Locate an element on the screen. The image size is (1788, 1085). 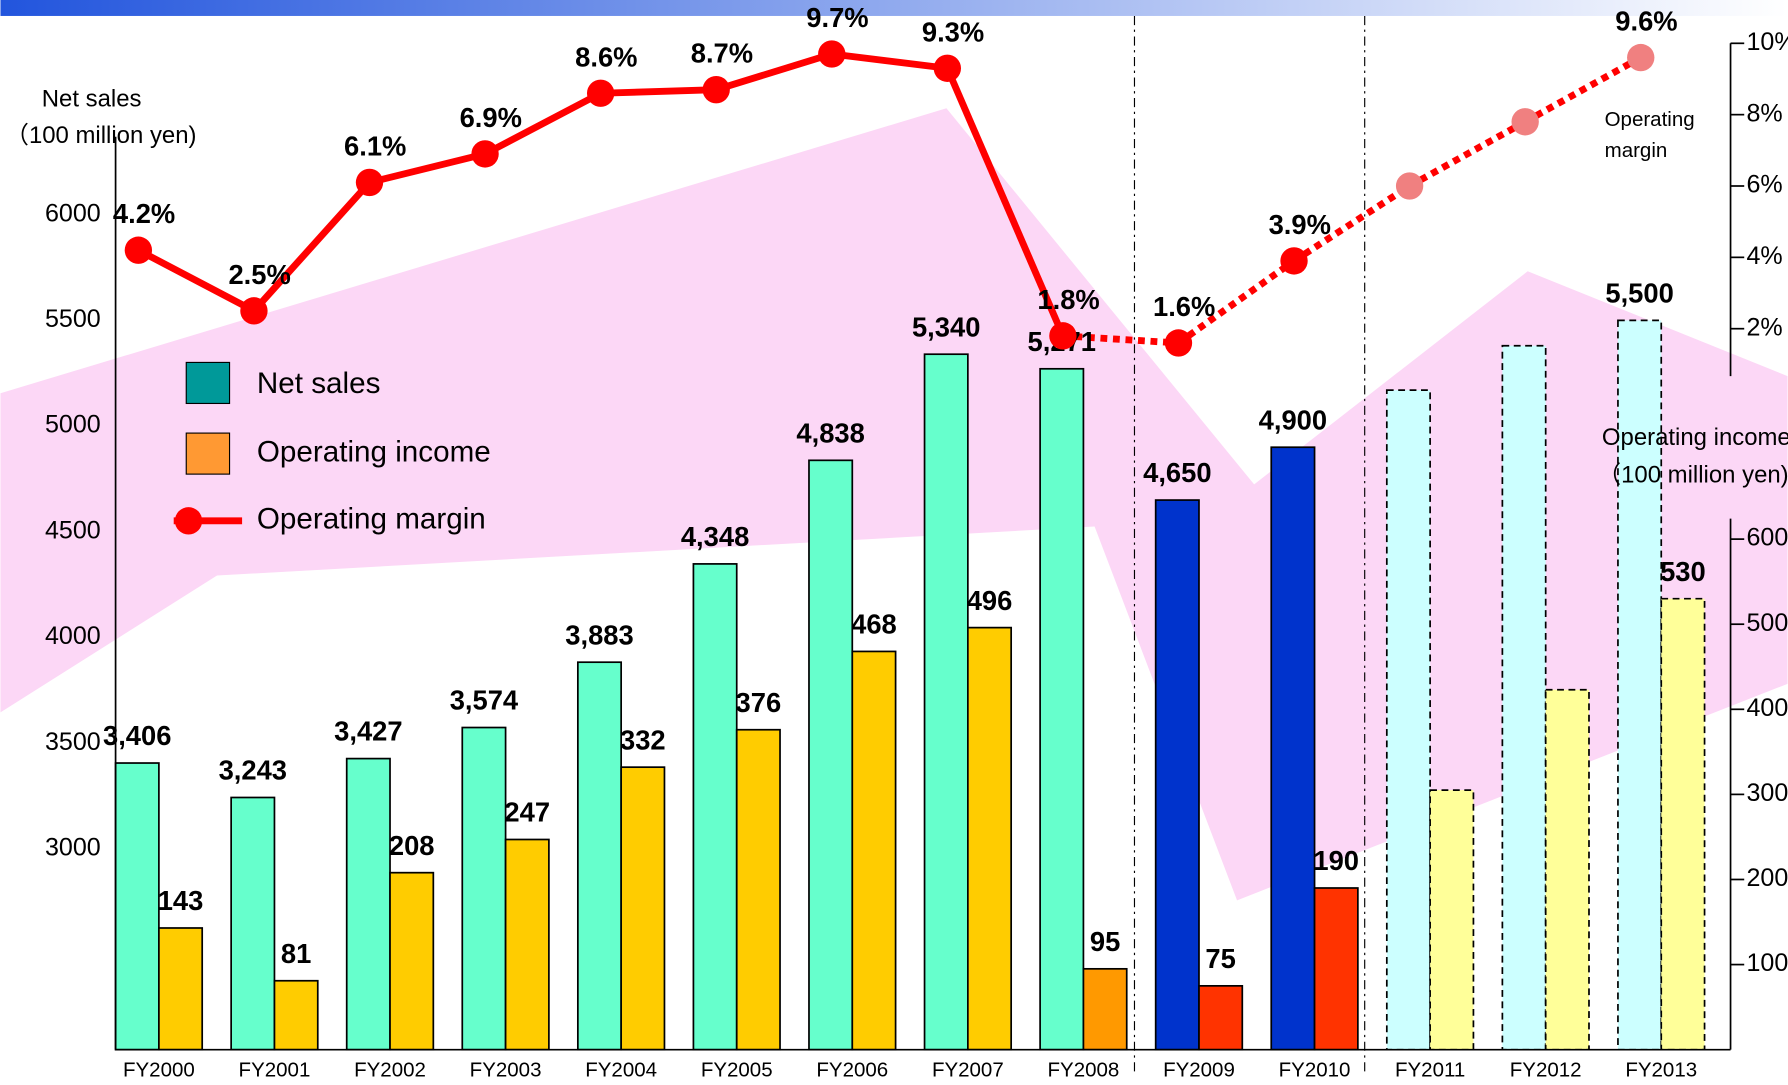
x-tick-label: FY2006 is located at coordinates (852, 1070).